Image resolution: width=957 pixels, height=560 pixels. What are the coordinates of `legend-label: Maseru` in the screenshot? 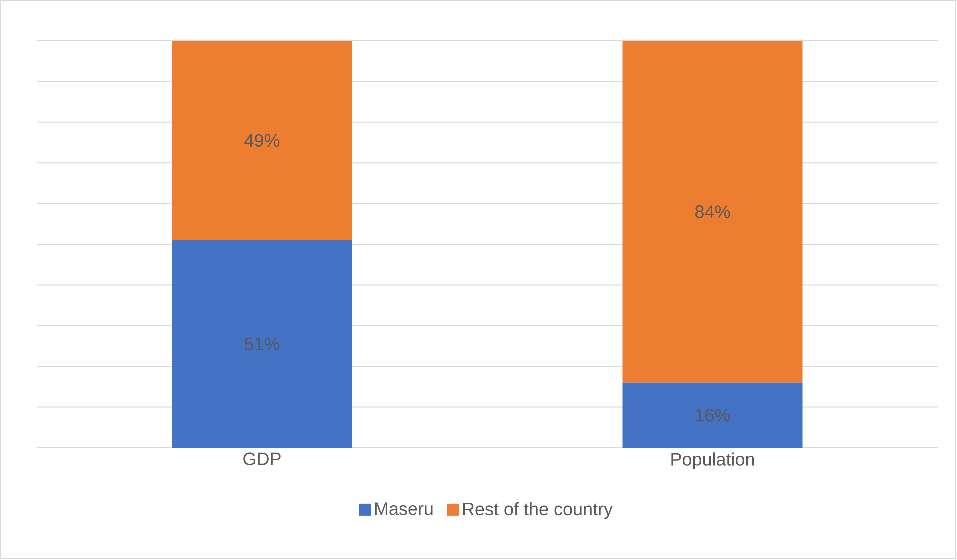 It's located at (404, 509).